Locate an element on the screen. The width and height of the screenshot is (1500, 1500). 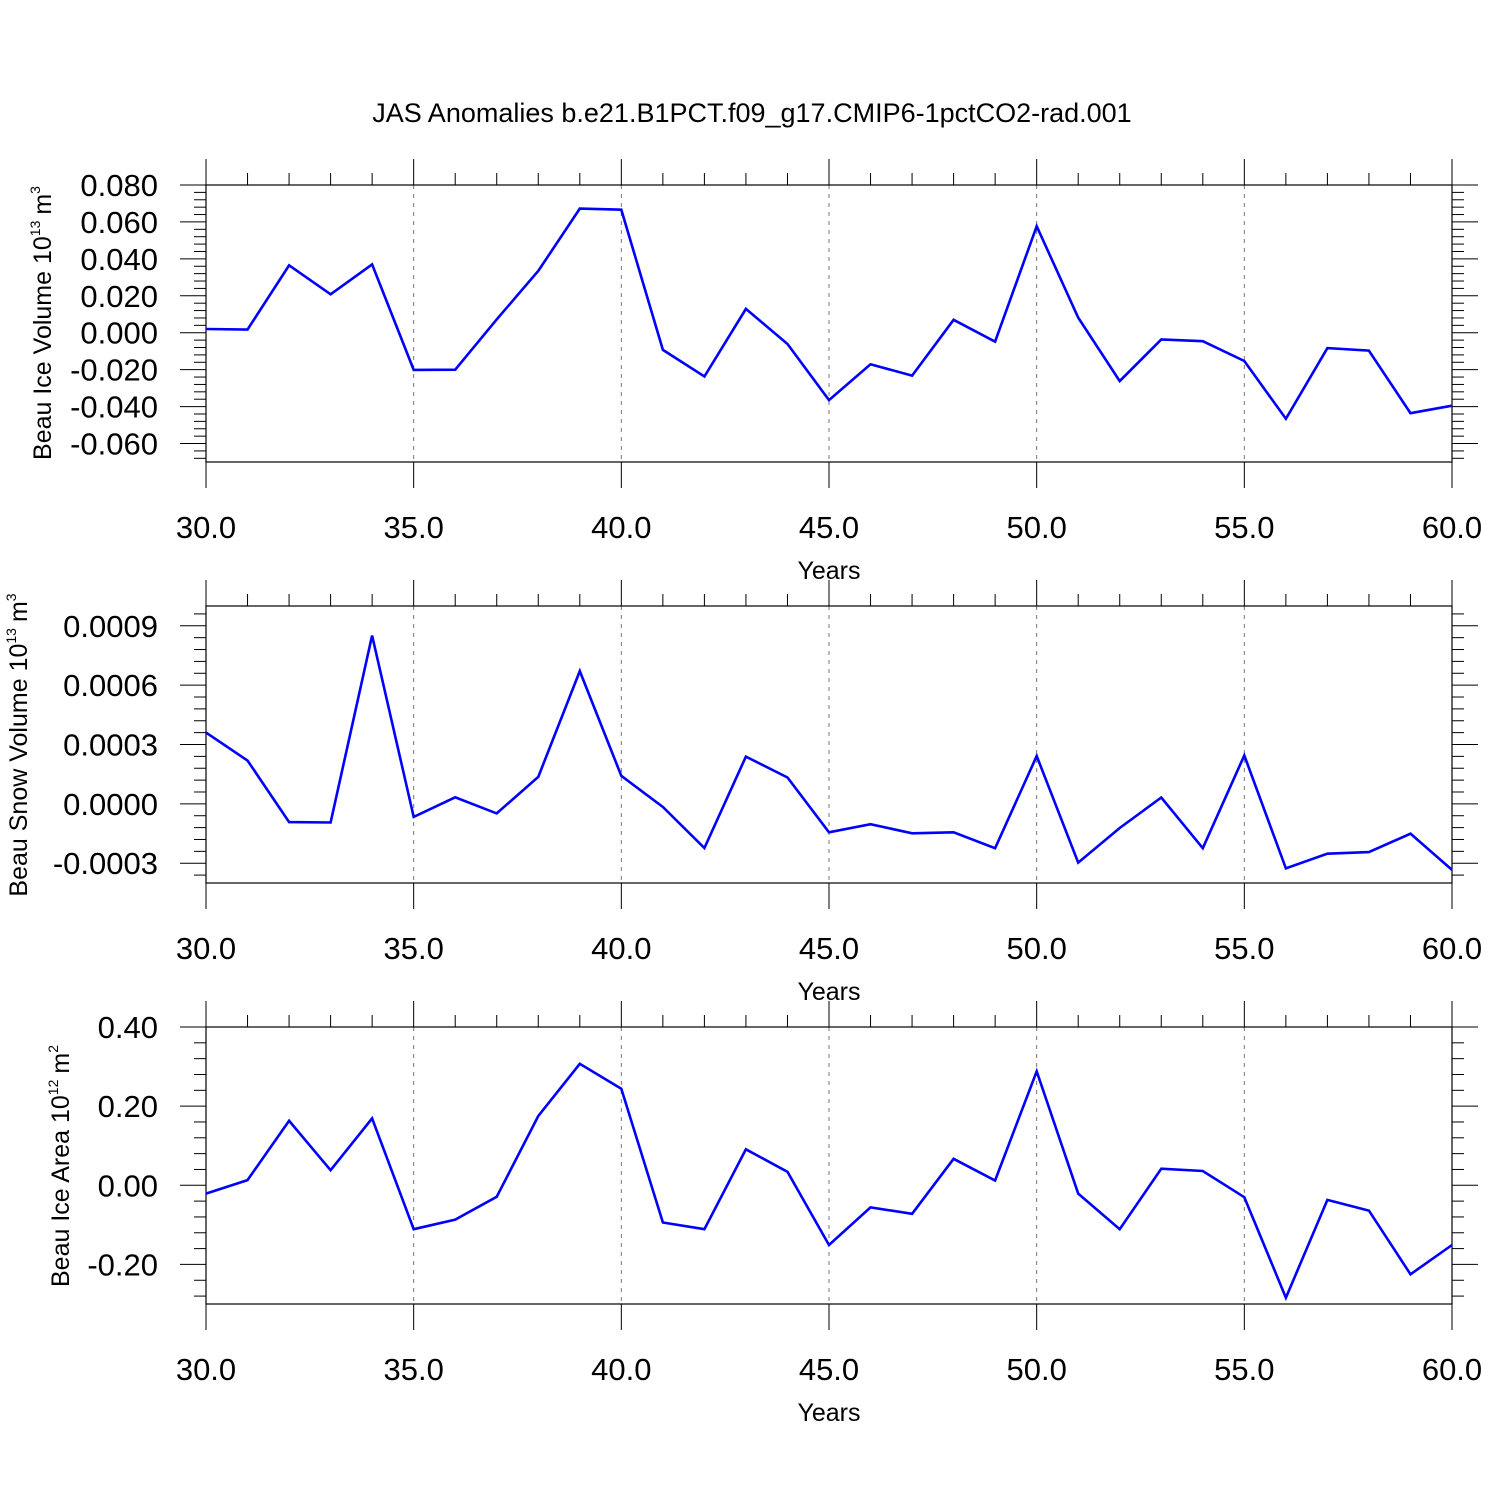
y-tick-label: -0.20 is located at coordinates (122, 1264).